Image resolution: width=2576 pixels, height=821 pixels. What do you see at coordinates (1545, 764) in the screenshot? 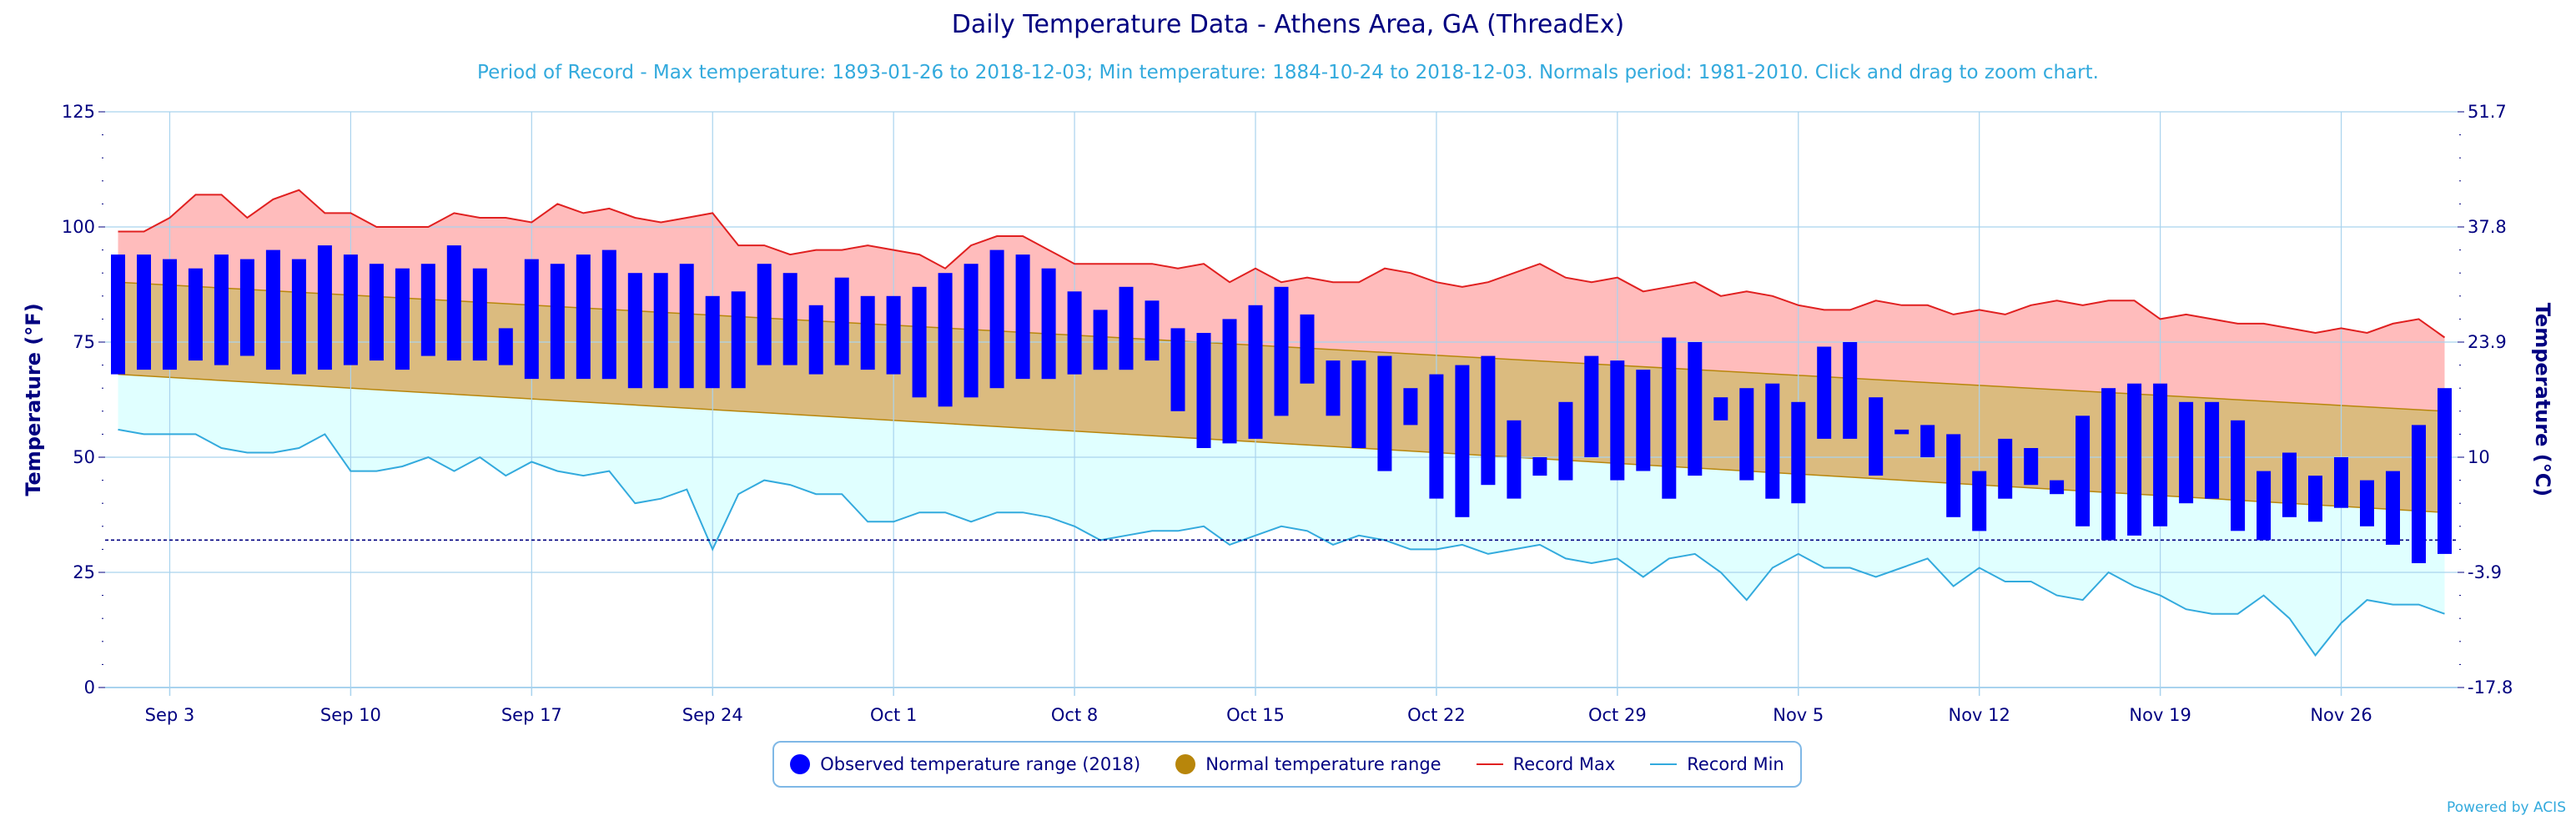
I see `legend-item-record-max: Record Max` at bounding box center [1545, 764].